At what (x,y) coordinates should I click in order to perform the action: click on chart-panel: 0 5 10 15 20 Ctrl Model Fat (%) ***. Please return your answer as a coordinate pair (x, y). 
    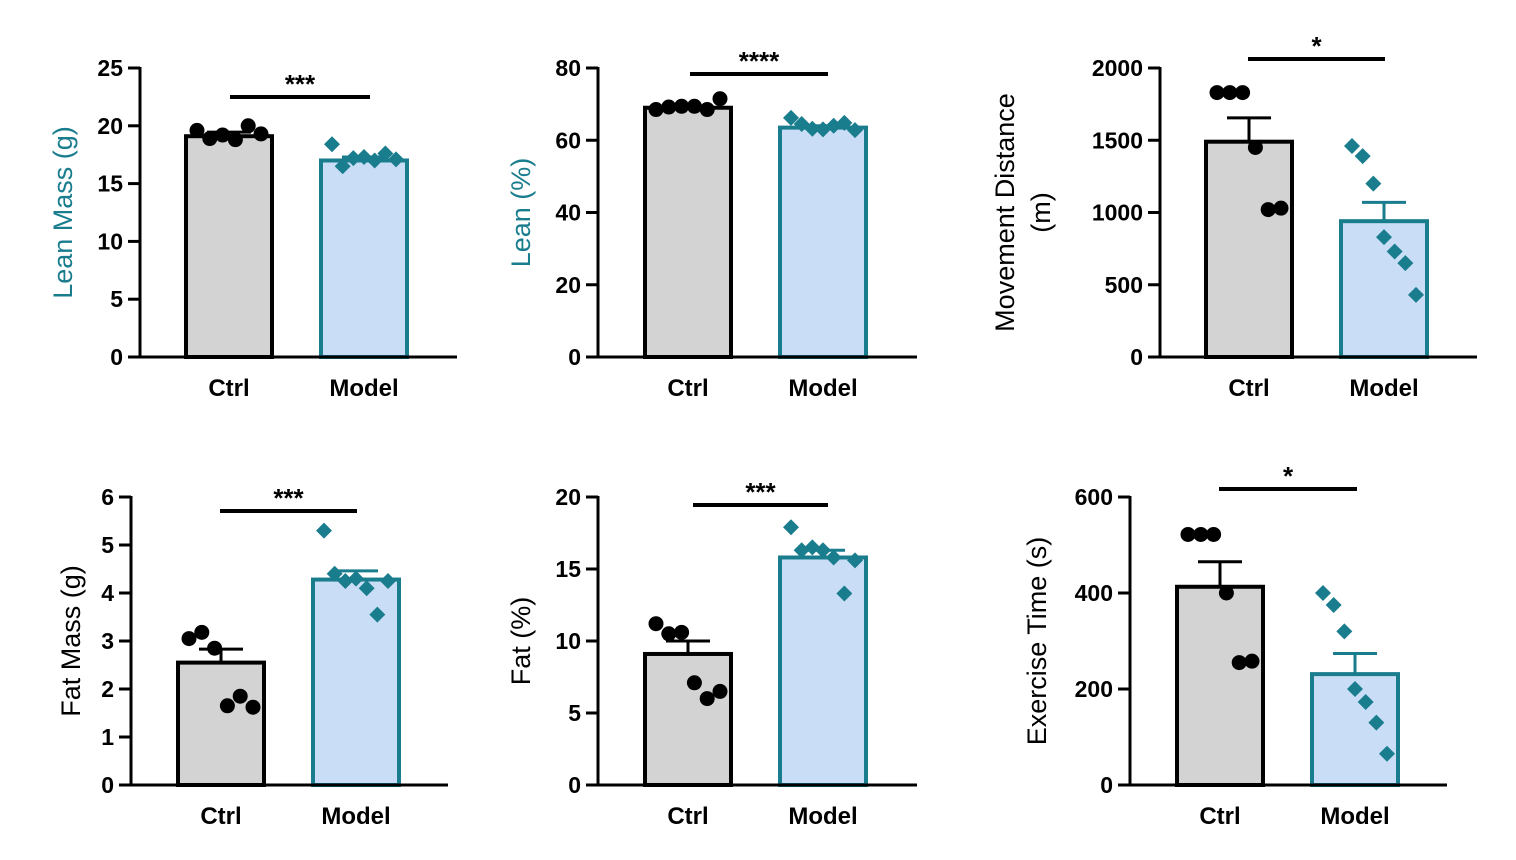
    Looking at the image, I should click on (711, 653).